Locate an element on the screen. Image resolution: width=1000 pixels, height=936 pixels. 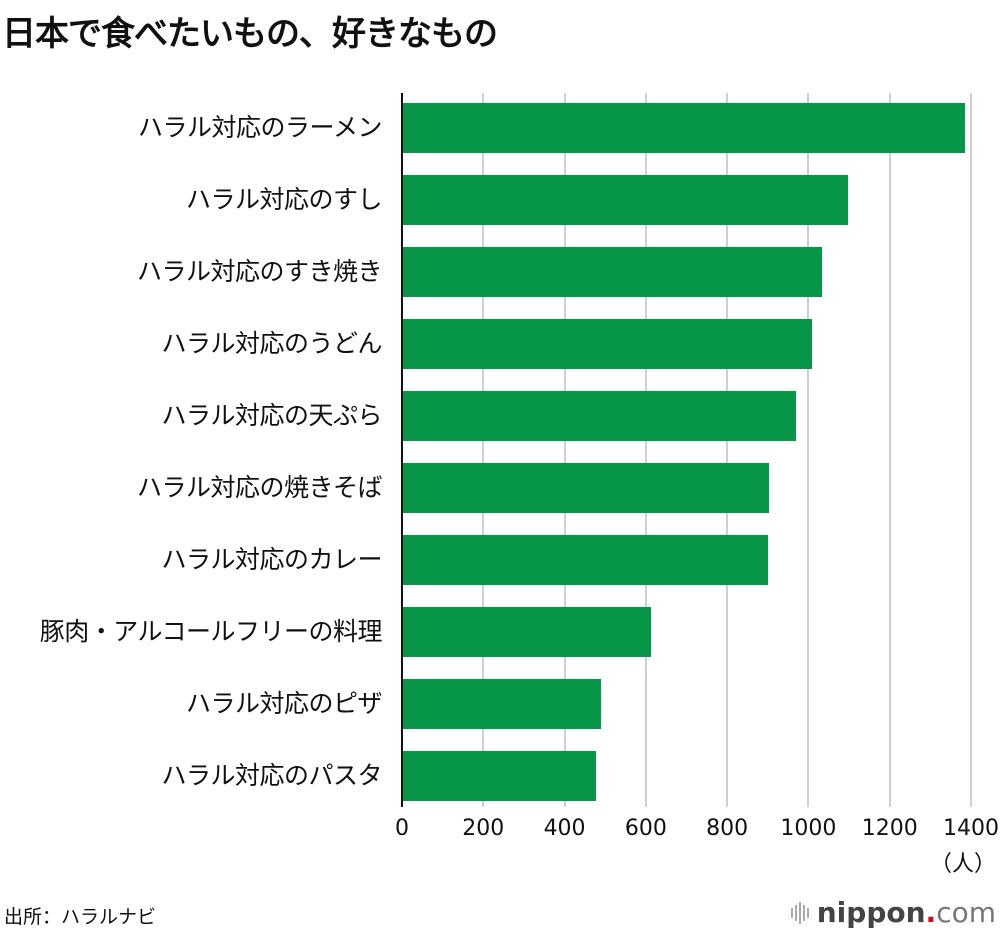
x-tick-label: 1400 is located at coordinates (971, 828).